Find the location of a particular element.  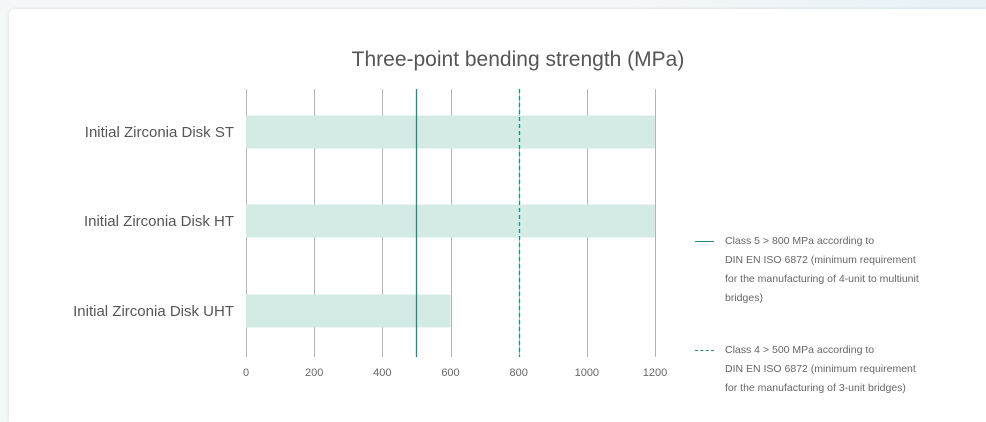

legend-solid-line-swatch is located at coordinates (704, 241).